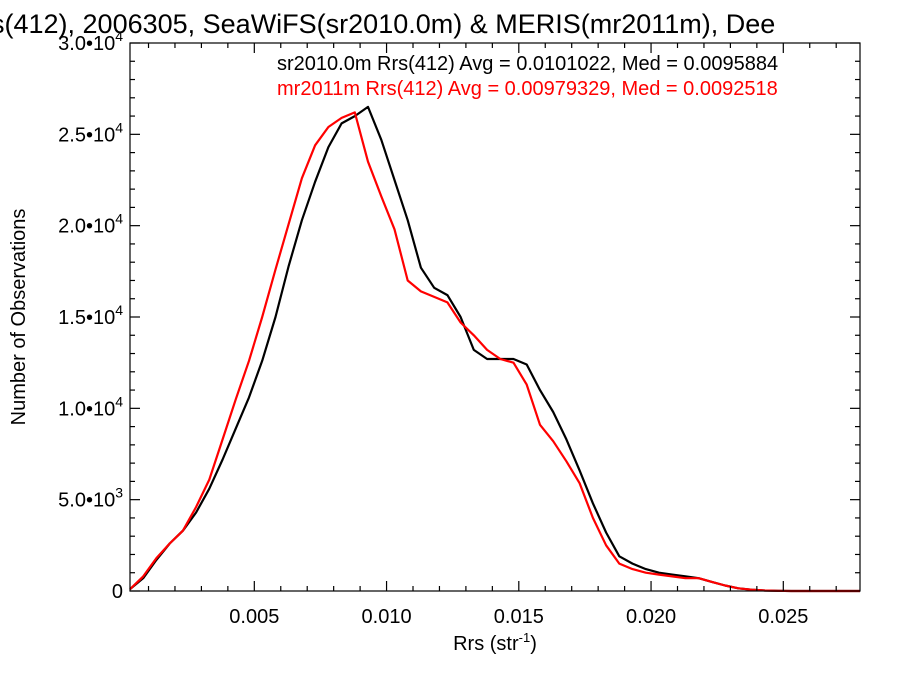  Describe the element at coordinates (525, 637) in the screenshot. I see `x-axis-title-sup: -1` at that location.